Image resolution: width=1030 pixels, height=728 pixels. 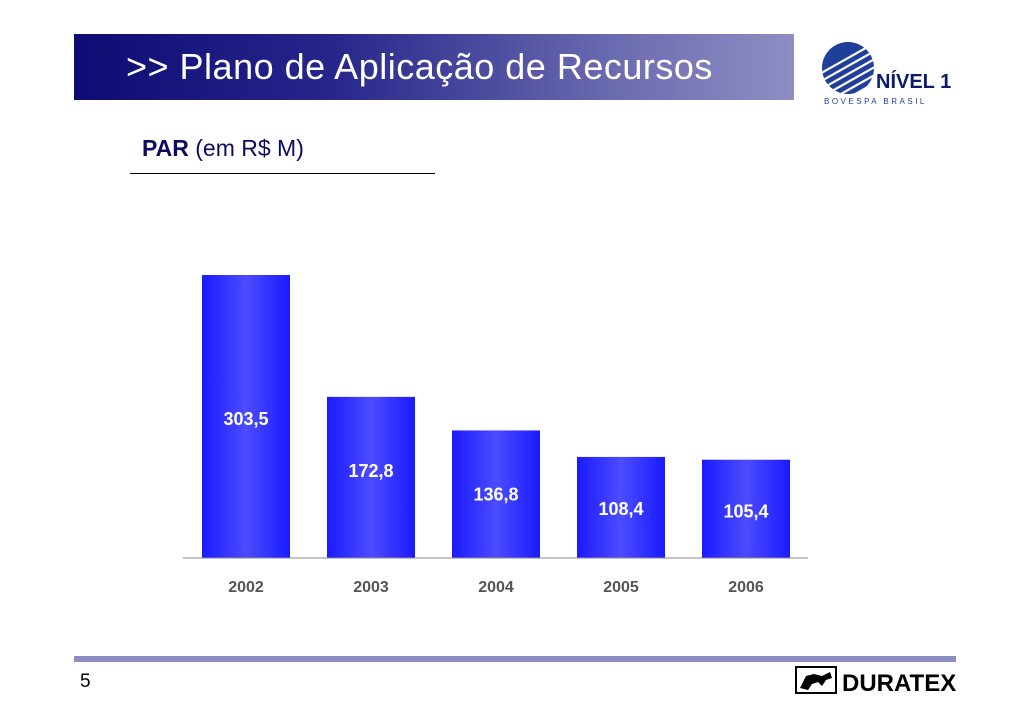 I want to click on bar-2006, so click(x=746, y=508).